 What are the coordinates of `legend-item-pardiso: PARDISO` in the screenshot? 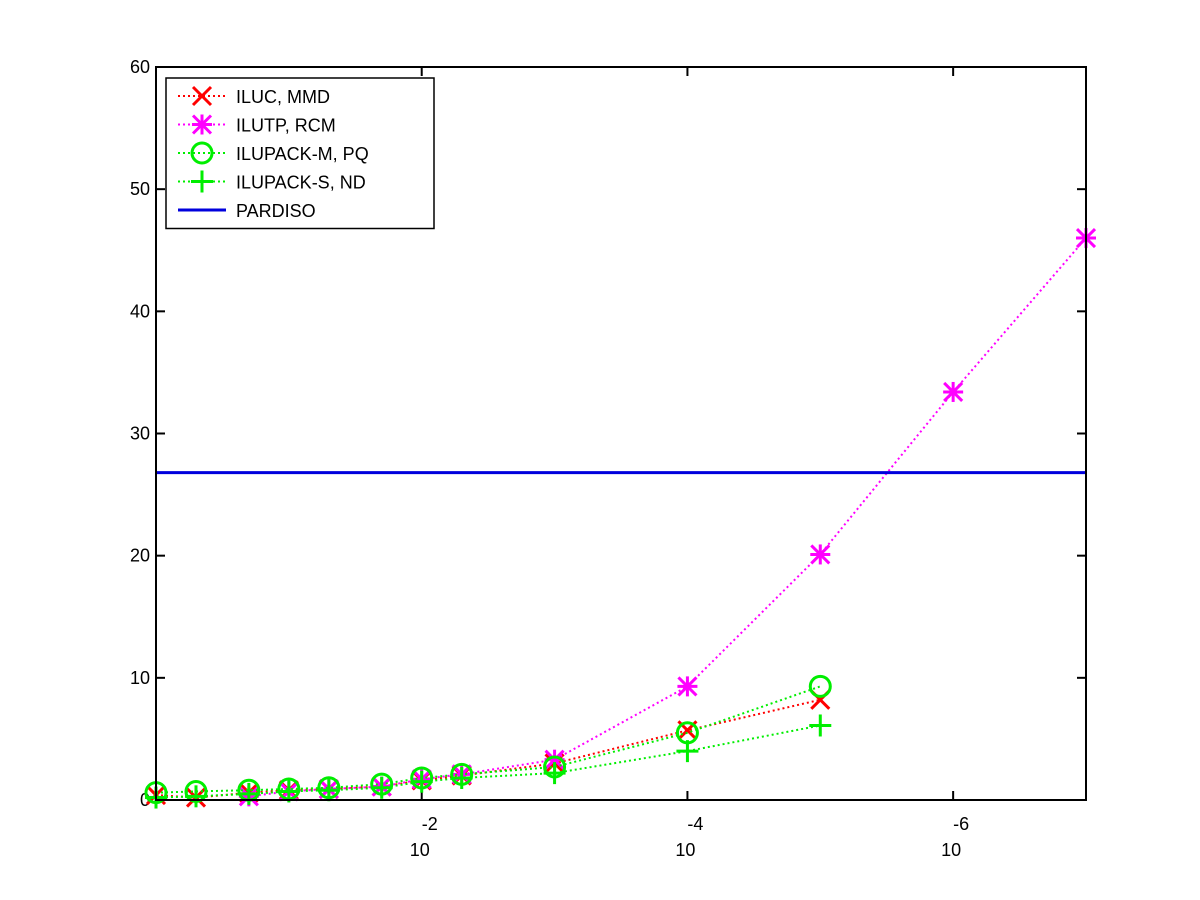 It's located at (247, 211).